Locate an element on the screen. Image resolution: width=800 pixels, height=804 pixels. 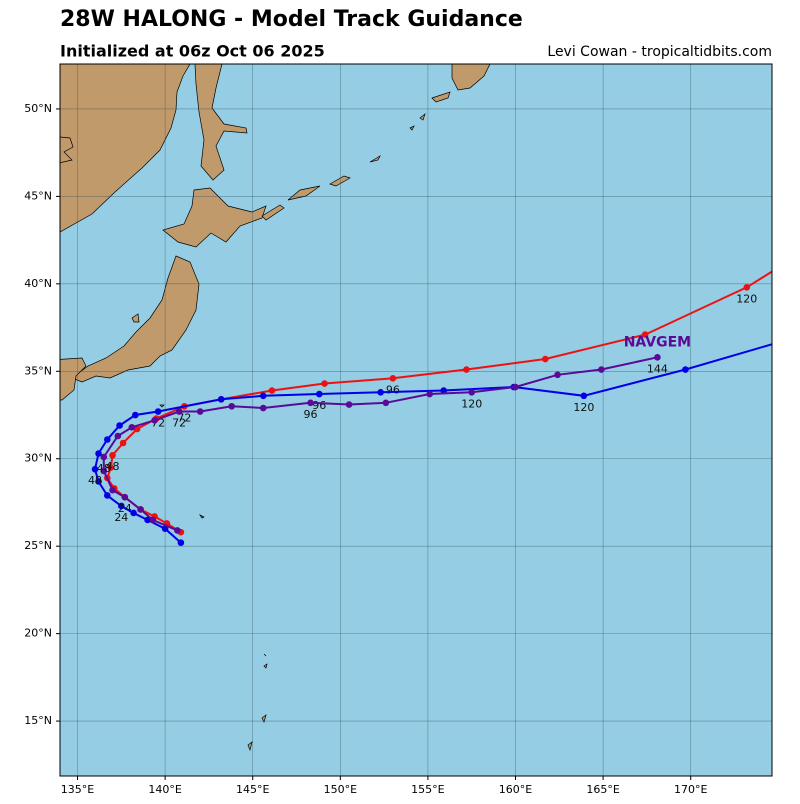
y-tick-label: 30°N is located at coordinates (38, 458).